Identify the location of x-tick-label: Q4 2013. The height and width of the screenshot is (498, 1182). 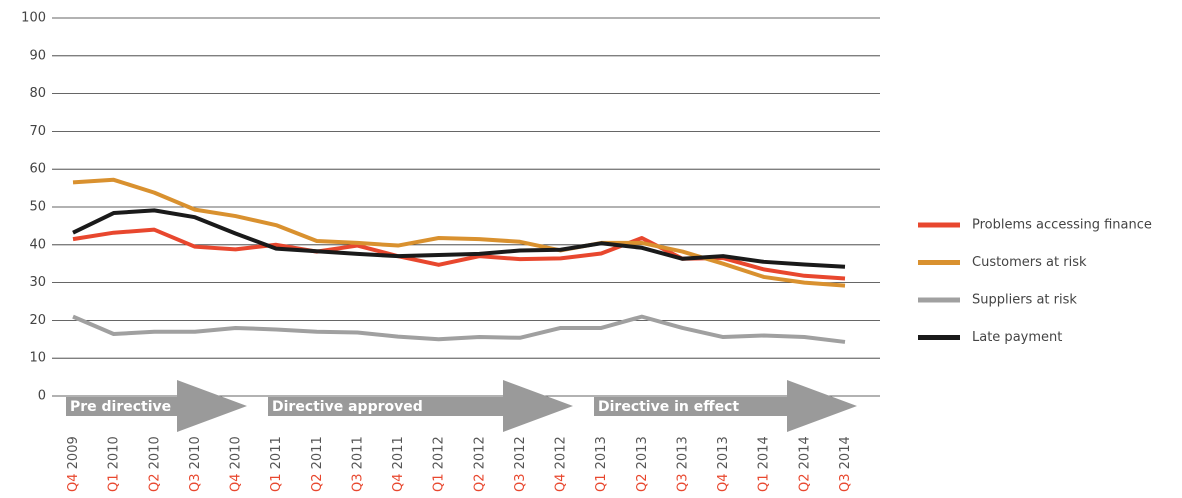
(723, 464).